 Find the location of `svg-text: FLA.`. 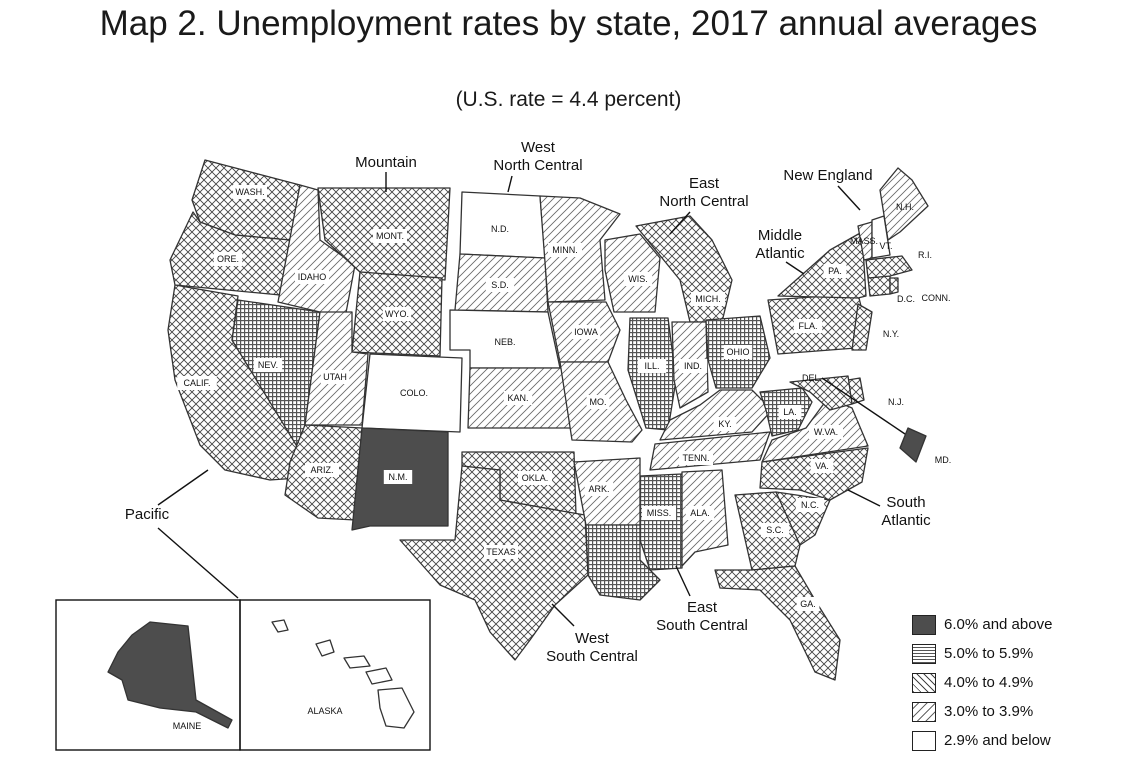

svg-text: FLA. is located at coordinates (807, 326).